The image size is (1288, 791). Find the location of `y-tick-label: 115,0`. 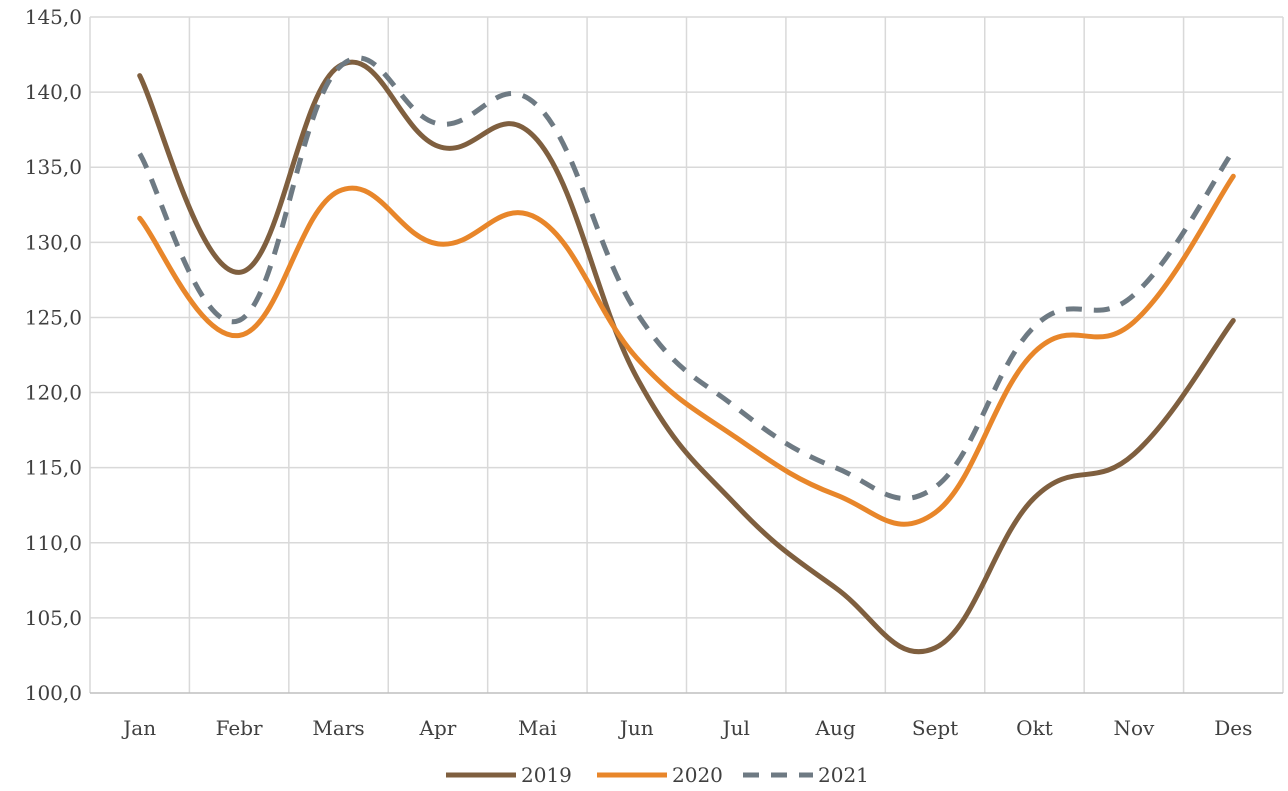

y-tick-label: 115,0 is located at coordinates (53, 468).